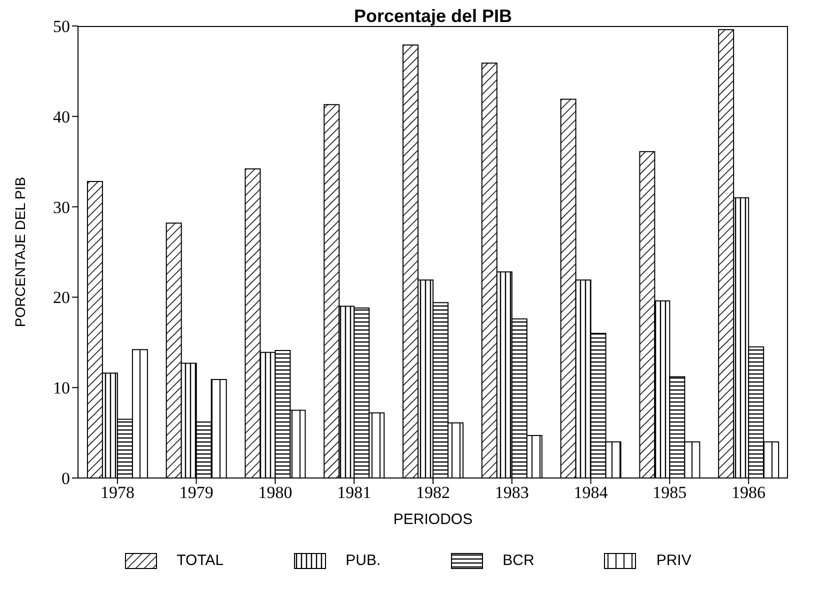 The width and height of the screenshot is (823, 602). I want to click on x-tick-label: 1982, so click(433, 492).